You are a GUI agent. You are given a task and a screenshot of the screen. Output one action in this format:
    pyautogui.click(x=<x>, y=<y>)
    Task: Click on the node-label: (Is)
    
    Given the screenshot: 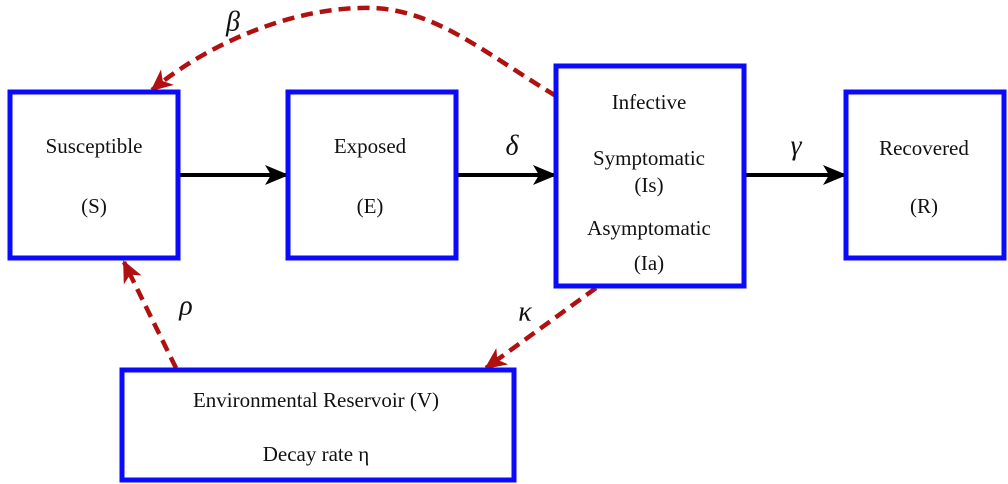 What is the action you would take?
    pyautogui.click(x=648, y=185)
    